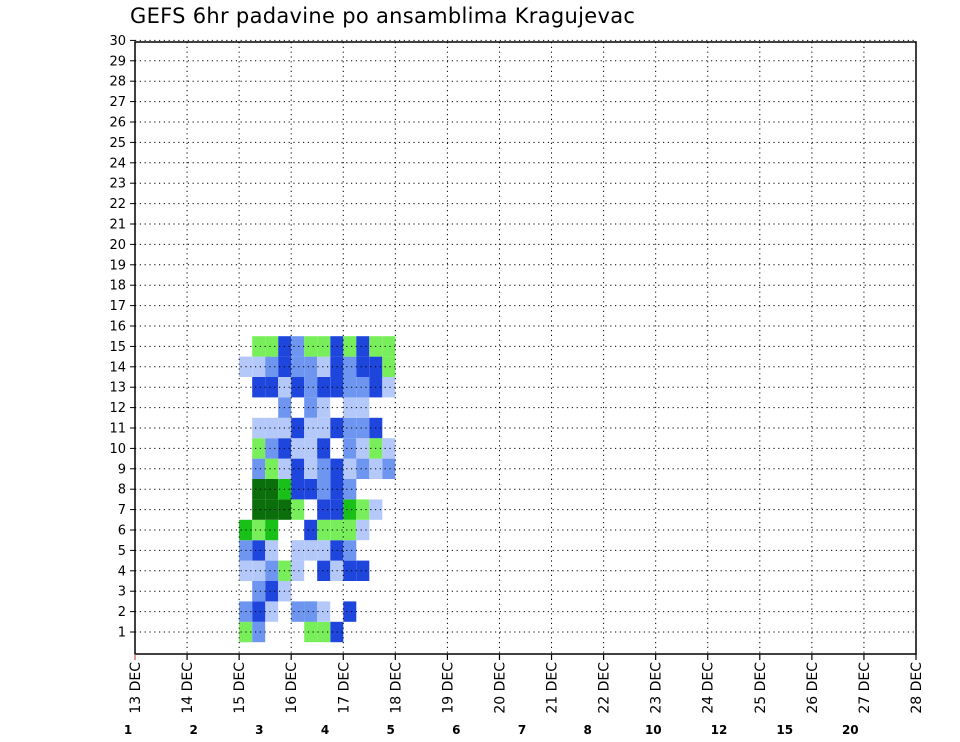 The image size is (960, 742). What do you see at coordinates (117, 41) in the screenshot?
I see `y-tick-label: 30` at bounding box center [117, 41].